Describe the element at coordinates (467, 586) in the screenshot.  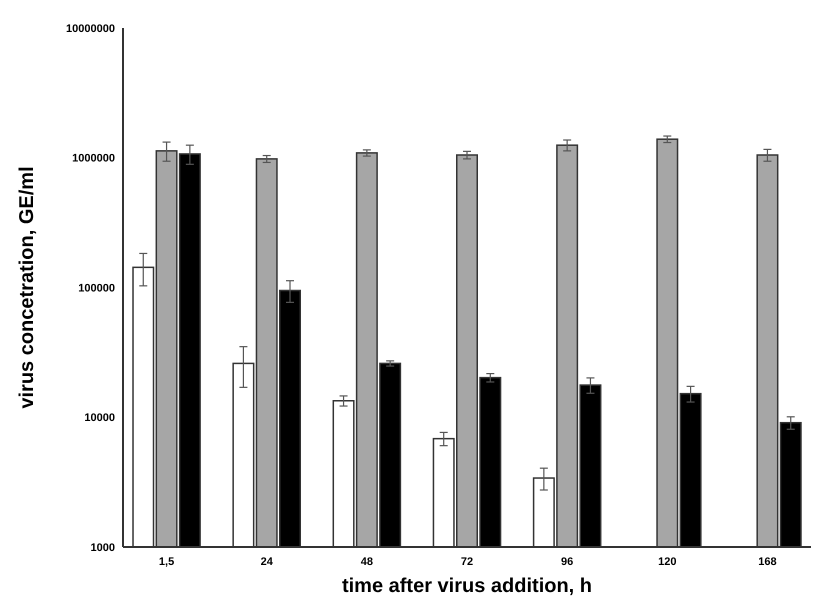
I see `x-axis-title: time after virus addition, h` at that location.